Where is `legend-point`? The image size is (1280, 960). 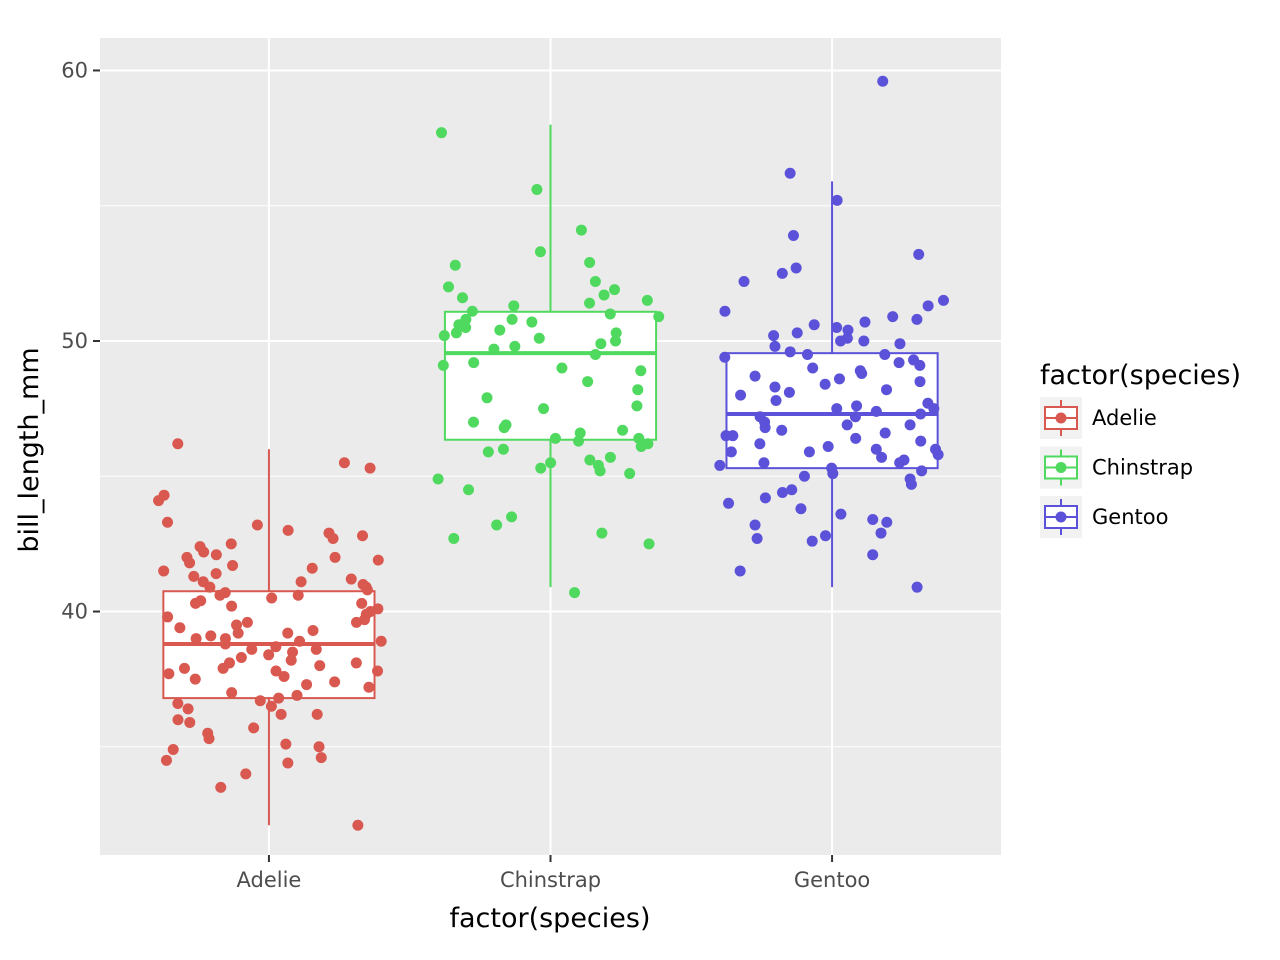
legend-point is located at coordinates (1061, 418).